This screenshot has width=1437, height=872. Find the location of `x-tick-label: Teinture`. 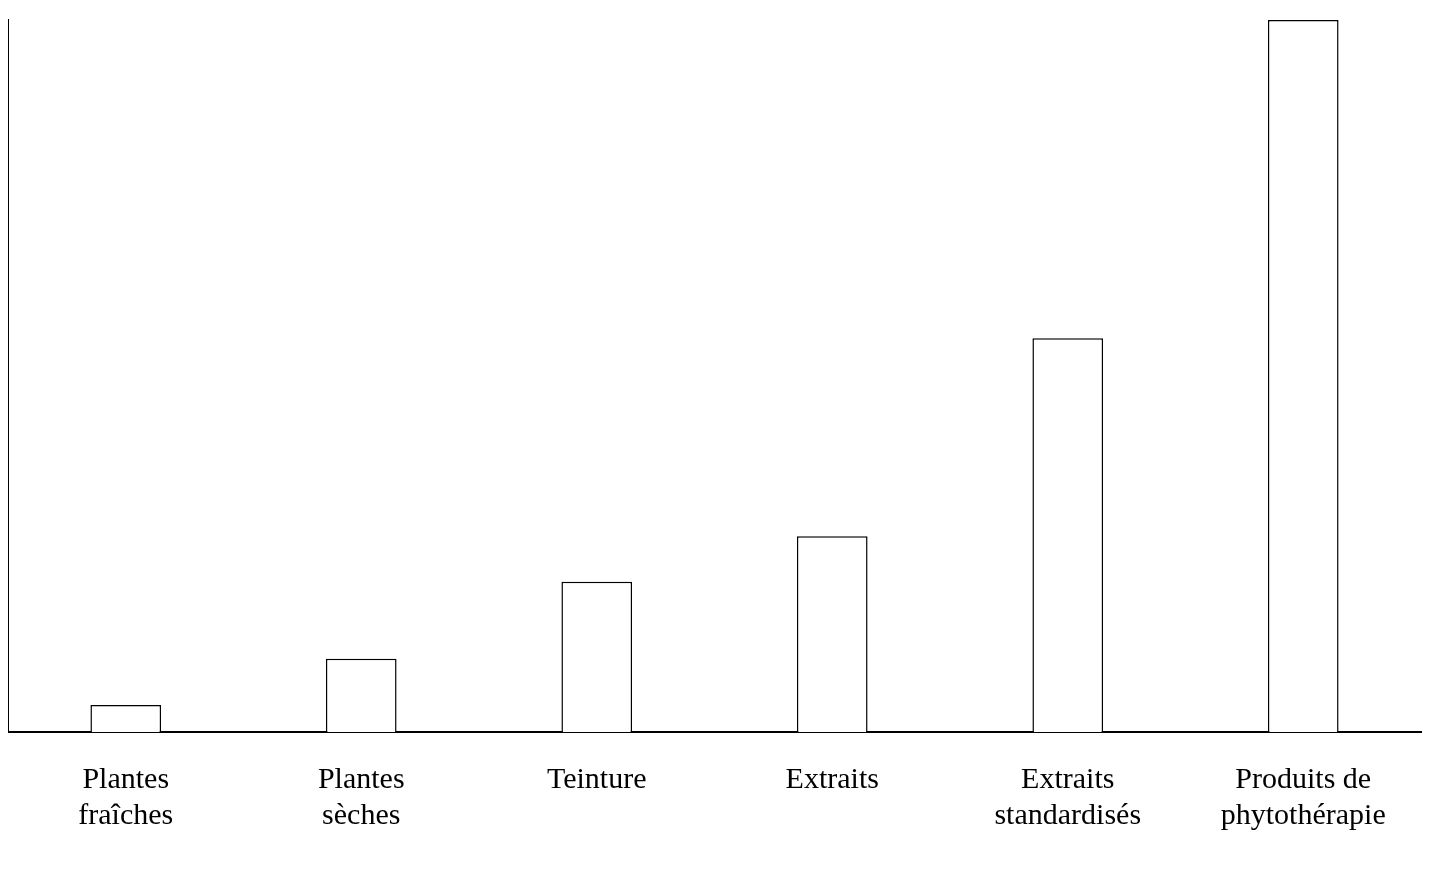

x-tick-label: Teinture is located at coordinates (596, 777).